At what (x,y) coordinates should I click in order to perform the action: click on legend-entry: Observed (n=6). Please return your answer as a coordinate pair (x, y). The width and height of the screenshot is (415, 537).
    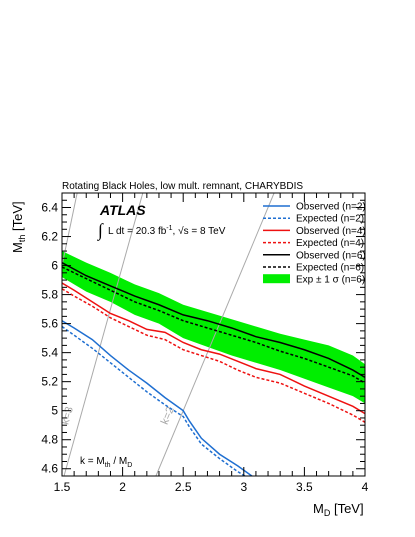
    Looking at the image, I should click on (331, 255).